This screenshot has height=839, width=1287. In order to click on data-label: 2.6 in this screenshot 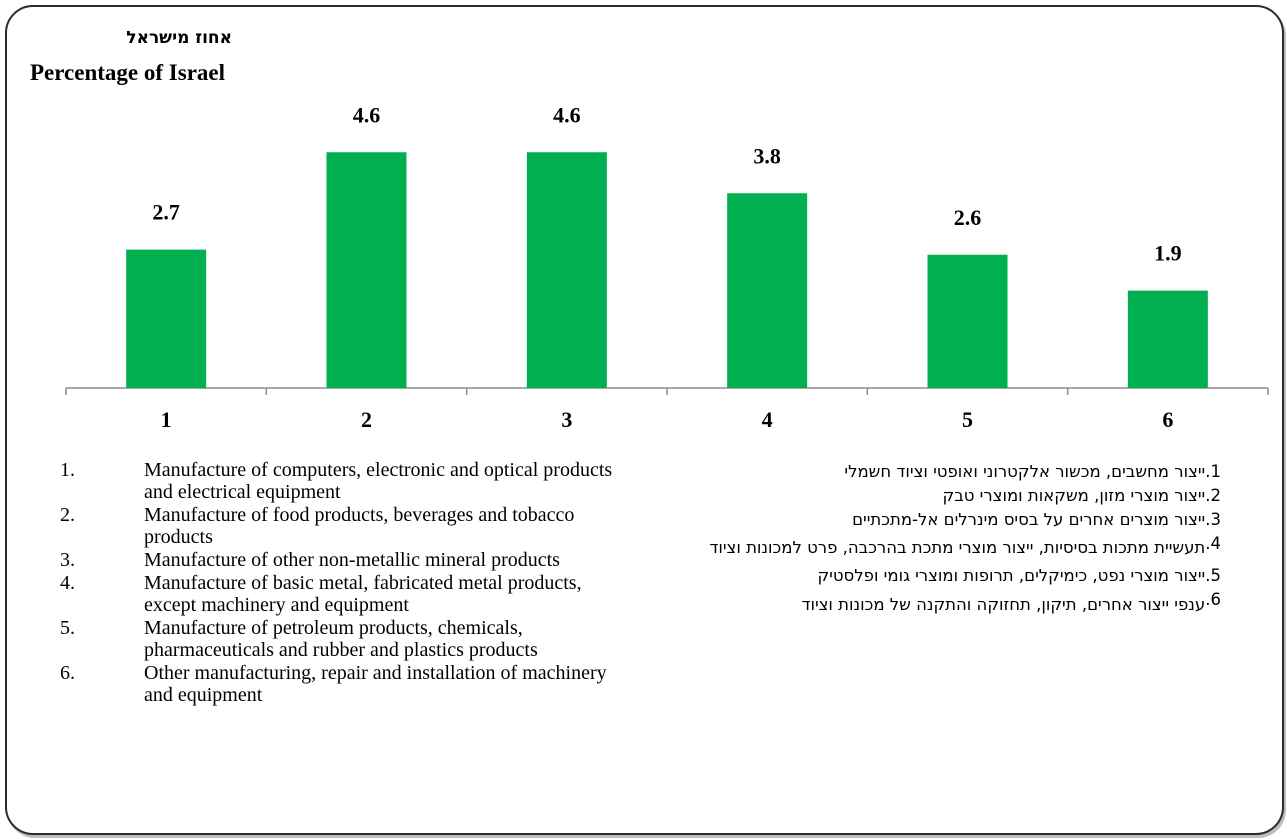, I will do `click(968, 217)`.